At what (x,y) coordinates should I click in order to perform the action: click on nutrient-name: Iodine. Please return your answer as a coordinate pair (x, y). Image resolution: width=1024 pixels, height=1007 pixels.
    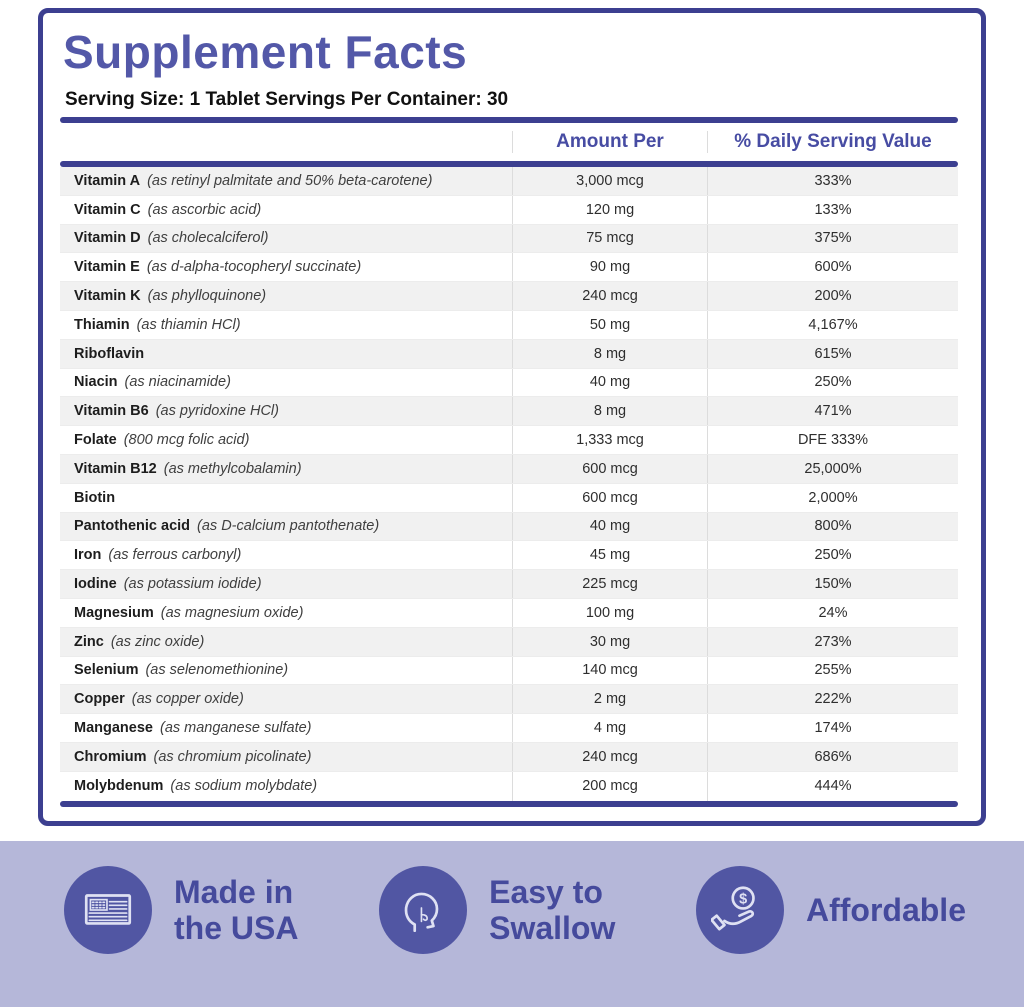
    Looking at the image, I should click on (95, 584).